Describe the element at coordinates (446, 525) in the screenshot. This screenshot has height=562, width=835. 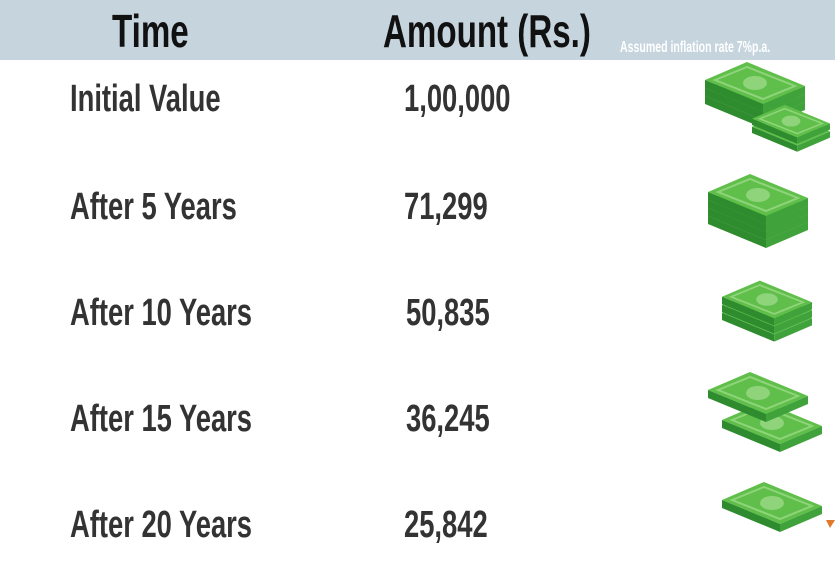
I see `amount: 25,842` at that location.